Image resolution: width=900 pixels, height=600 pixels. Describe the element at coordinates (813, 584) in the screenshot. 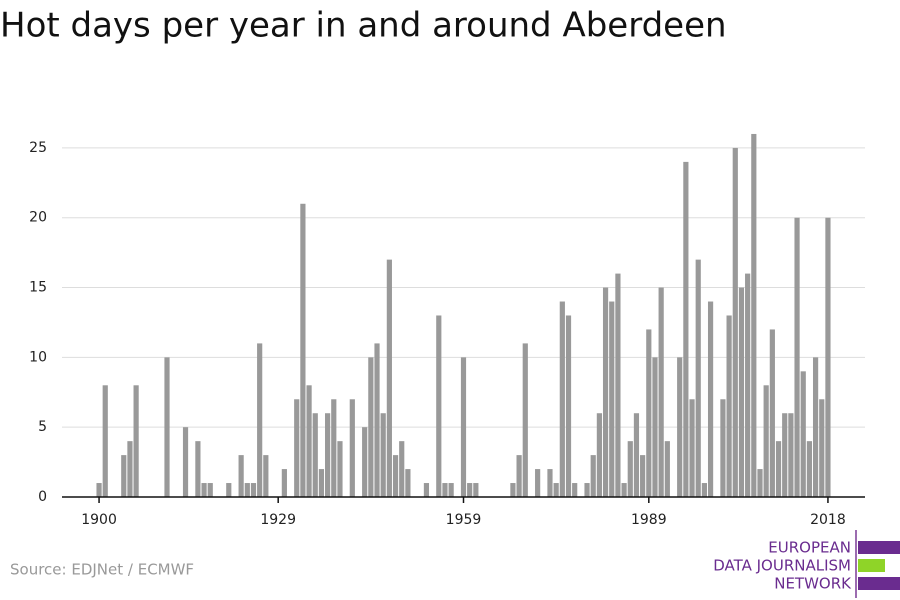

I see `logo-text: NETWORK` at that location.